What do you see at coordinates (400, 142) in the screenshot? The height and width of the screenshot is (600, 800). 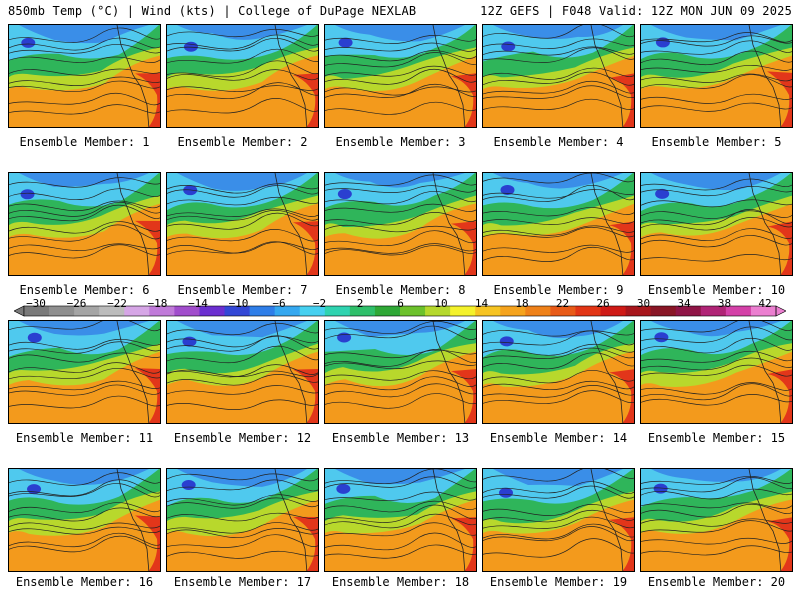 I see `ensemble-member-caption: Ensemble Member: 3` at bounding box center [400, 142].